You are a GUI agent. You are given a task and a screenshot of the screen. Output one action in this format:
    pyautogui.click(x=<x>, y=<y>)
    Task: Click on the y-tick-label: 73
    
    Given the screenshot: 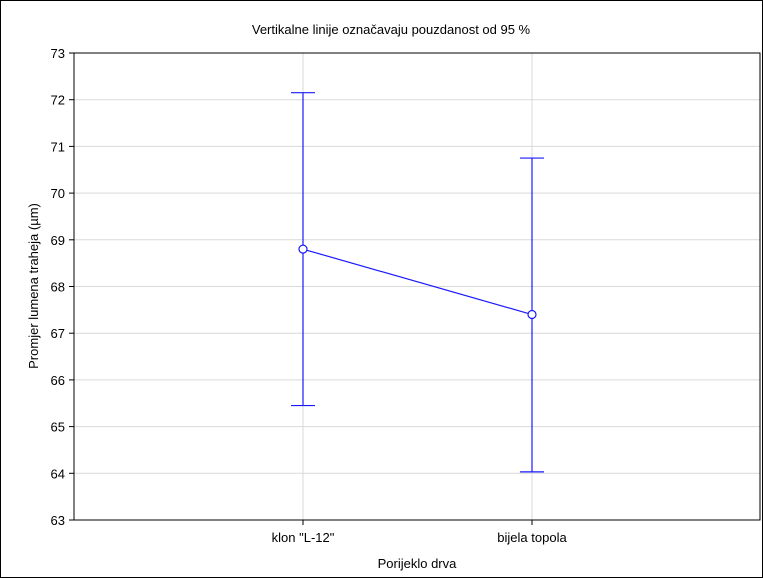 What is the action you would take?
    pyautogui.click(x=58, y=53)
    